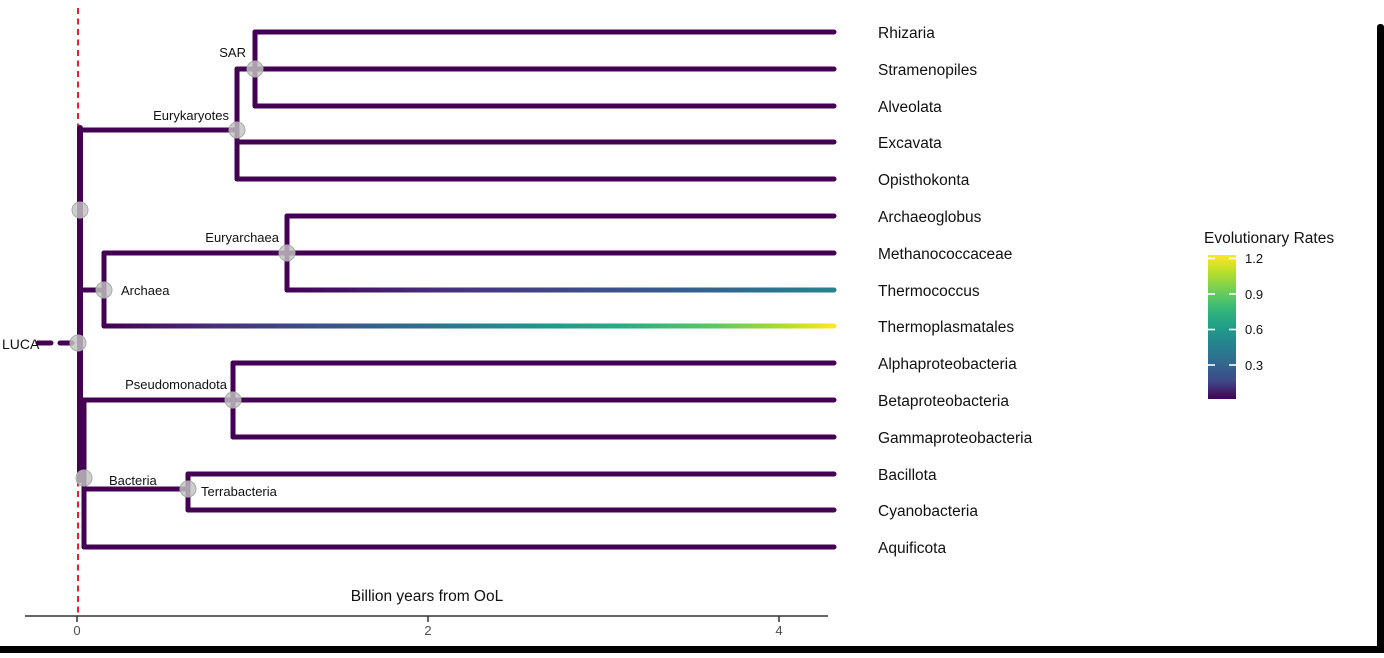 The image size is (1384, 658). I want to click on tip-label: Betaproteobacteria, so click(943, 401).